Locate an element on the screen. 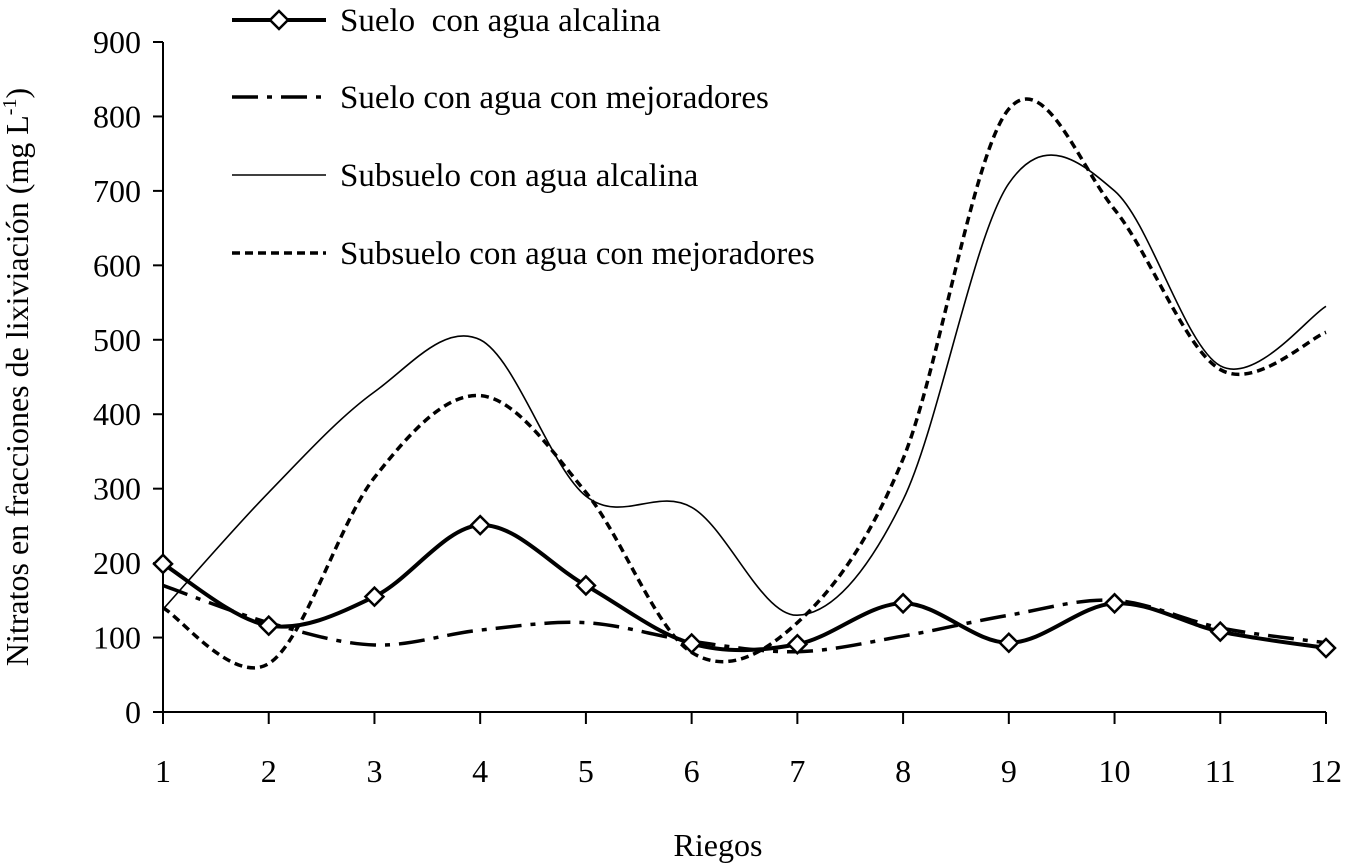 The height and width of the screenshot is (868, 1349). x-tick-label: 5 is located at coordinates (586, 771).